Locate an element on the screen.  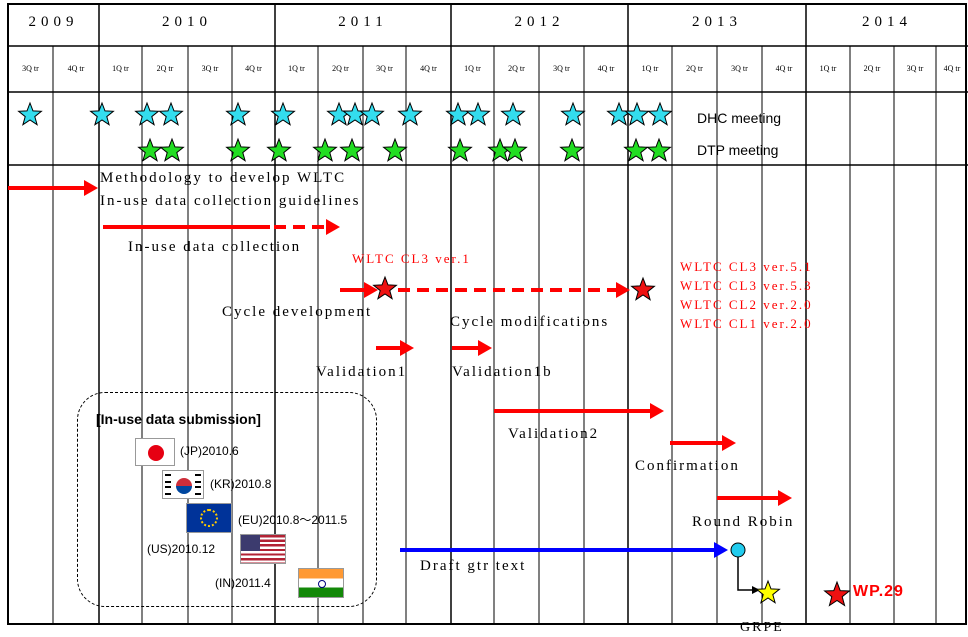
version-item: WLTC CL3 ver.5.1 is located at coordinates (746, 266).